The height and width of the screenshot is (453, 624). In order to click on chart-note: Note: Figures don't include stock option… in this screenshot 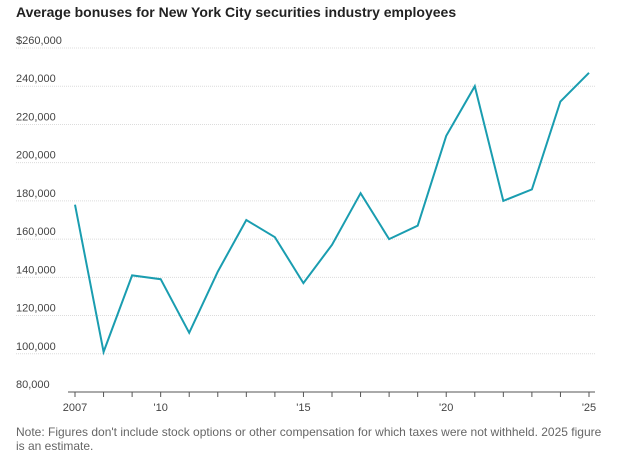, I will do `click(309, 439)`.